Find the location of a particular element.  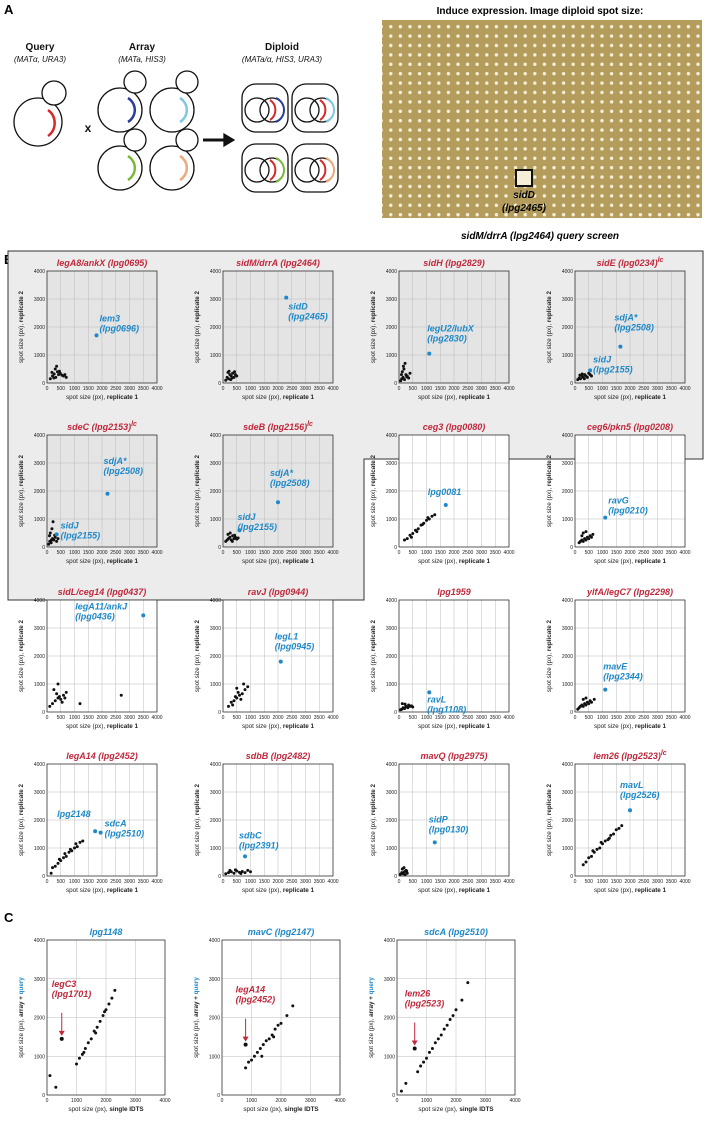

annotation: (lpg1701) is located at coordinates (72, 994).